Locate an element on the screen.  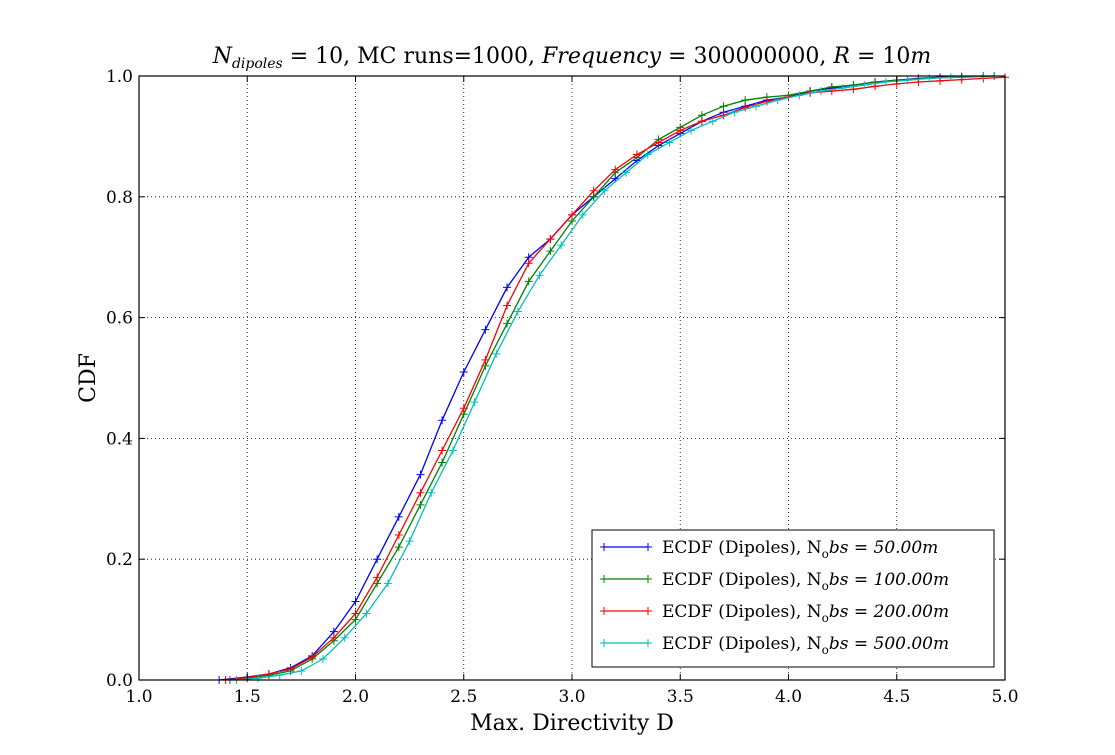
legend-label: ECDF (Dipoles), Nobs = 50.00m is located at coordinates (800, 549).